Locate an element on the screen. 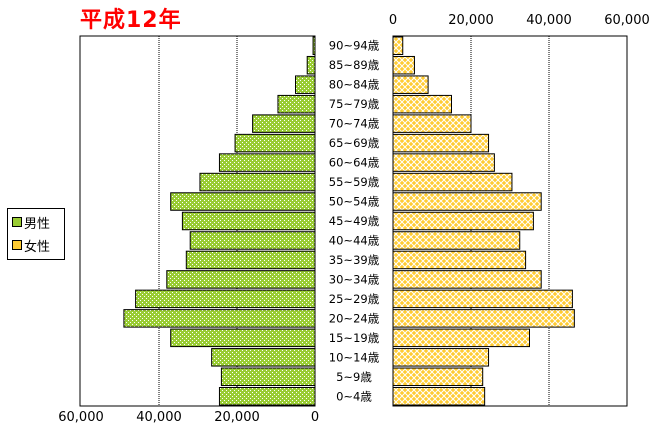  legend-item-male: 男性 is located at coordinates (31, 222).